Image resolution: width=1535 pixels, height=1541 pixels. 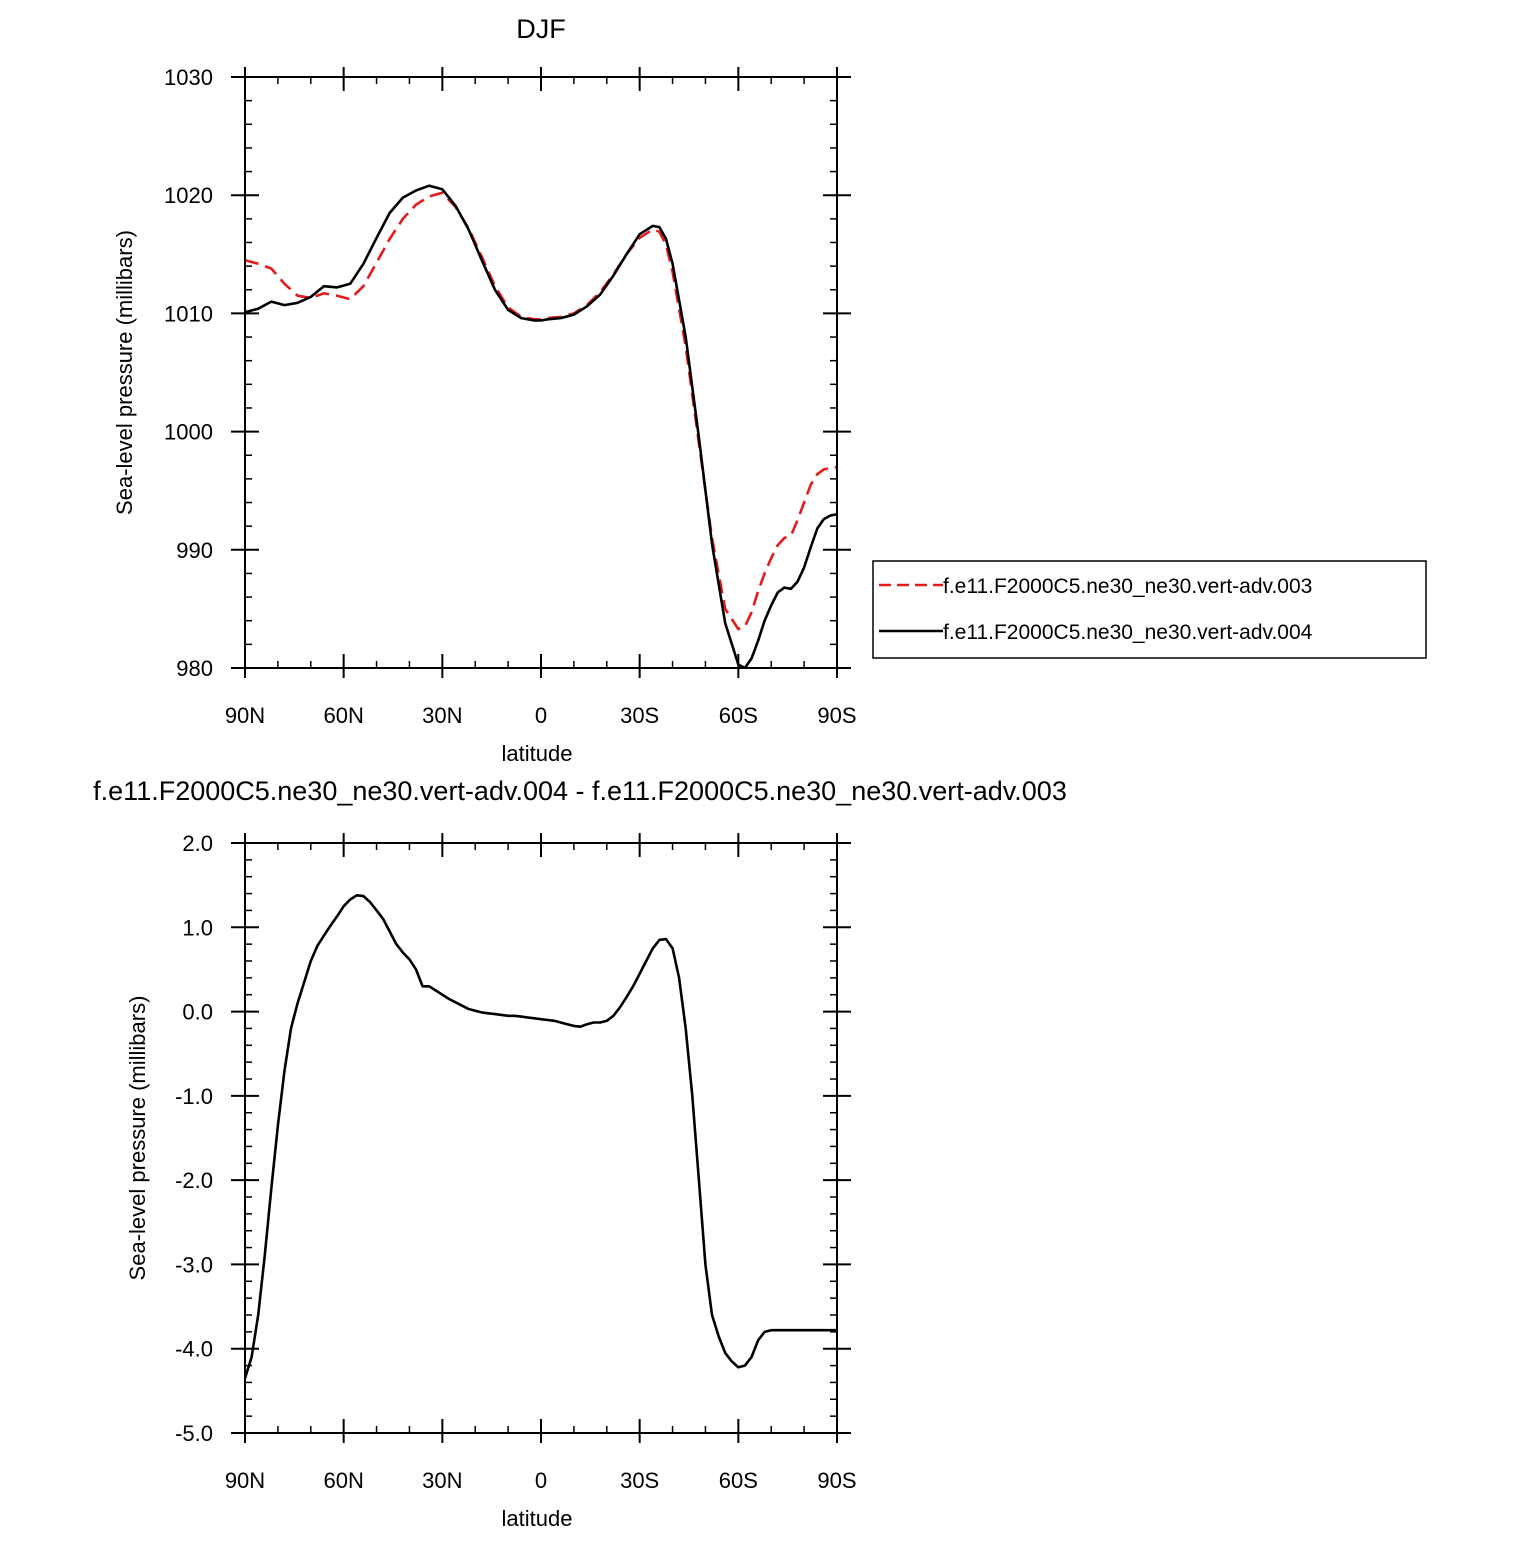 What do you see at coordinates (188, 313) in the screenshot?
I see `y-tick-label: 1010` at bounding box center [188, 313].